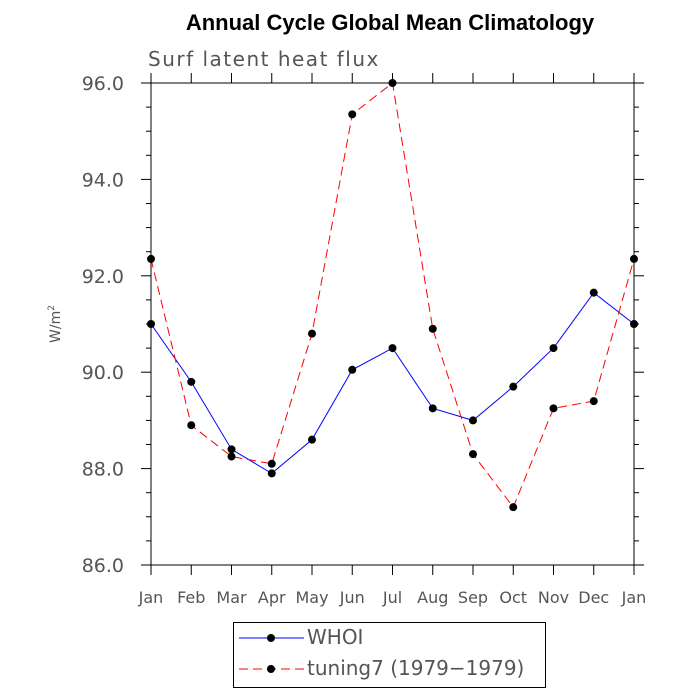 The image size is (700, 700). What do you see at coordinates (103, 84) in the screenshot?
I see `y-tick-label: 96.0` at bounding box center [103, 84].